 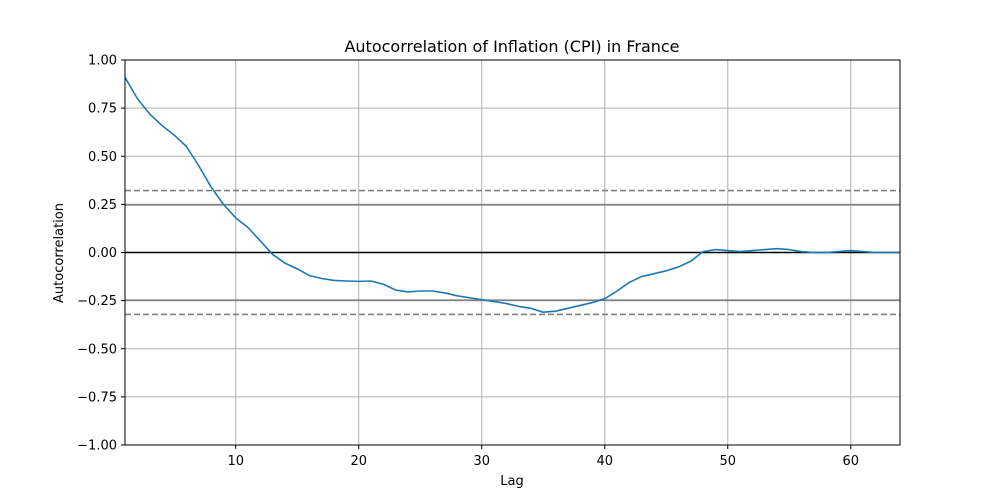 I want to click on y-axis-label: Autocorrelation, so click(x=59, y=253).